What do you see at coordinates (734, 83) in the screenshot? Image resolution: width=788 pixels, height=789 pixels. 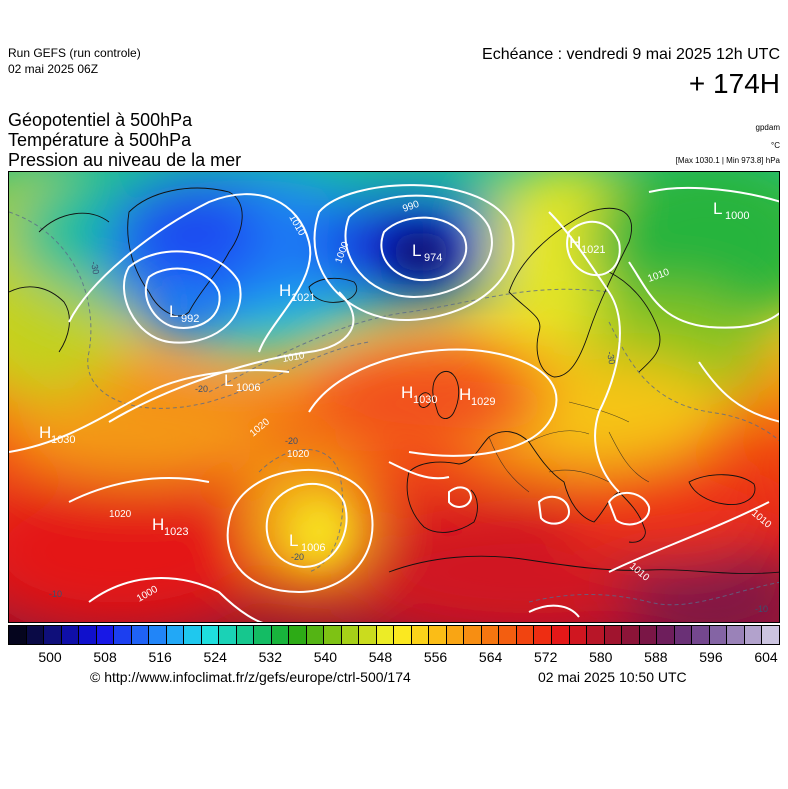 I see `forecast-horizon: + 174H` at bounding box center [734, 83].